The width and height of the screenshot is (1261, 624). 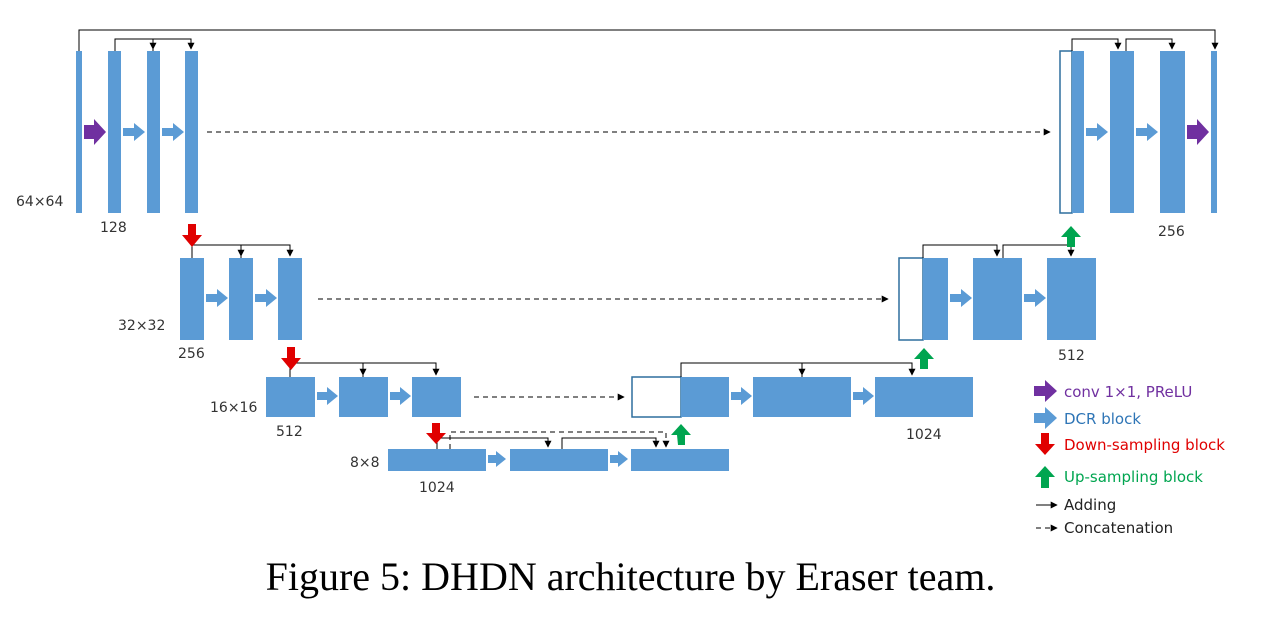 What do you see at coordinates (1045, 418) in the screenshot?
I see `legend-dcr-icon` at bounding box center [1045, 418].